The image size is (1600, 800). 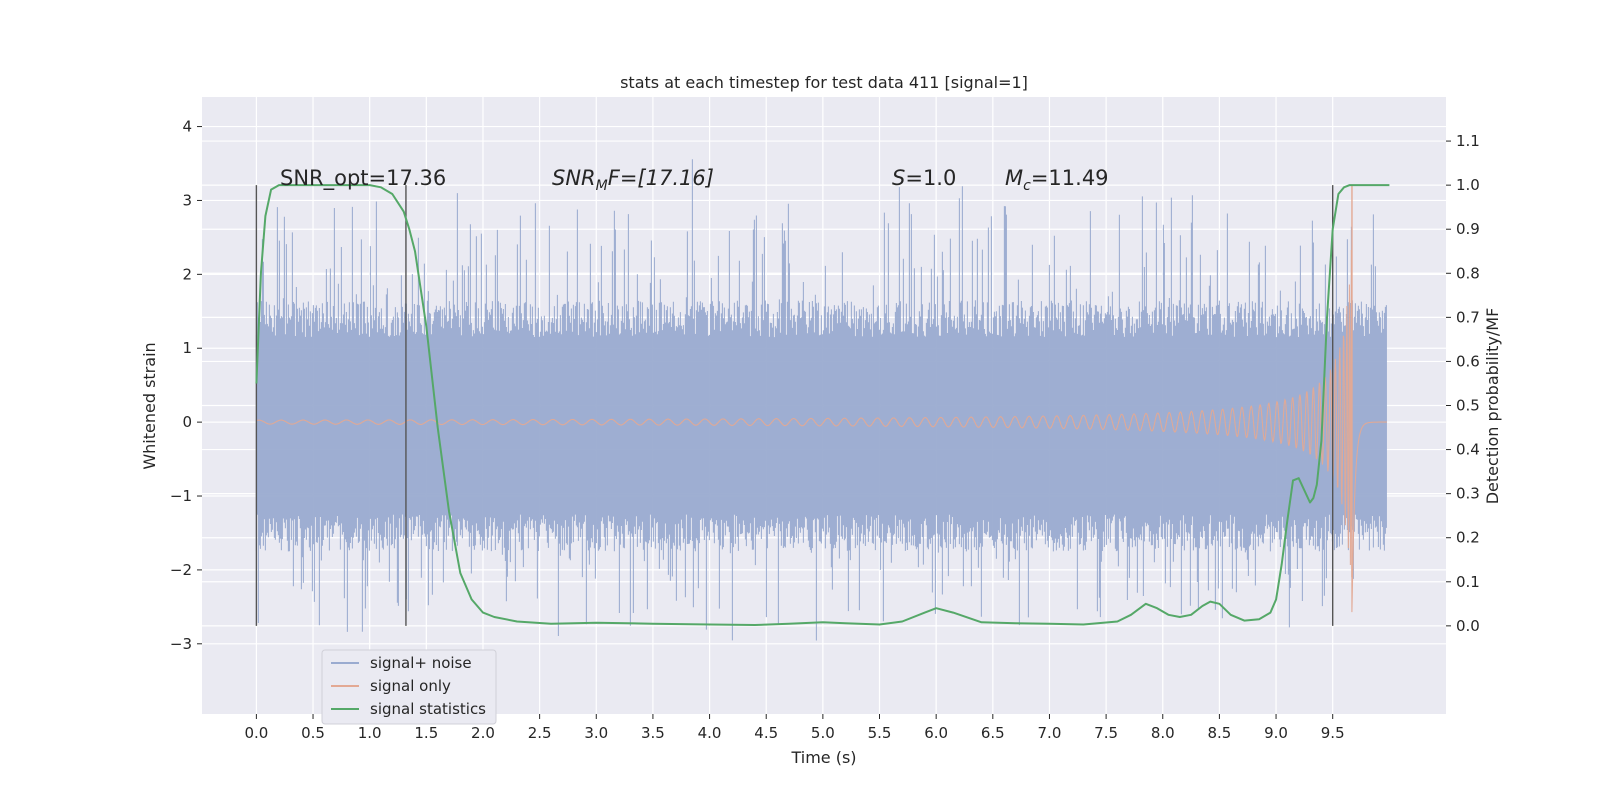 I want to click on y-tick-label-right: 0.4, so click(x=1468, y=450).